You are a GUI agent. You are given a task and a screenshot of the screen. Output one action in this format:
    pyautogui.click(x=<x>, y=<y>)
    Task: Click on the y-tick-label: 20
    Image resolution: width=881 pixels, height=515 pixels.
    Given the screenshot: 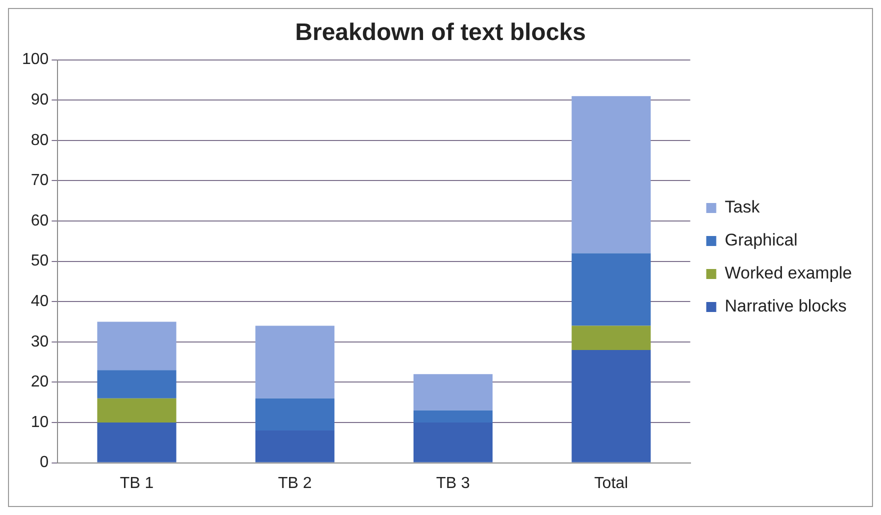 What is the action you would take?
    pyautogui.click(x=39, y=382)
    